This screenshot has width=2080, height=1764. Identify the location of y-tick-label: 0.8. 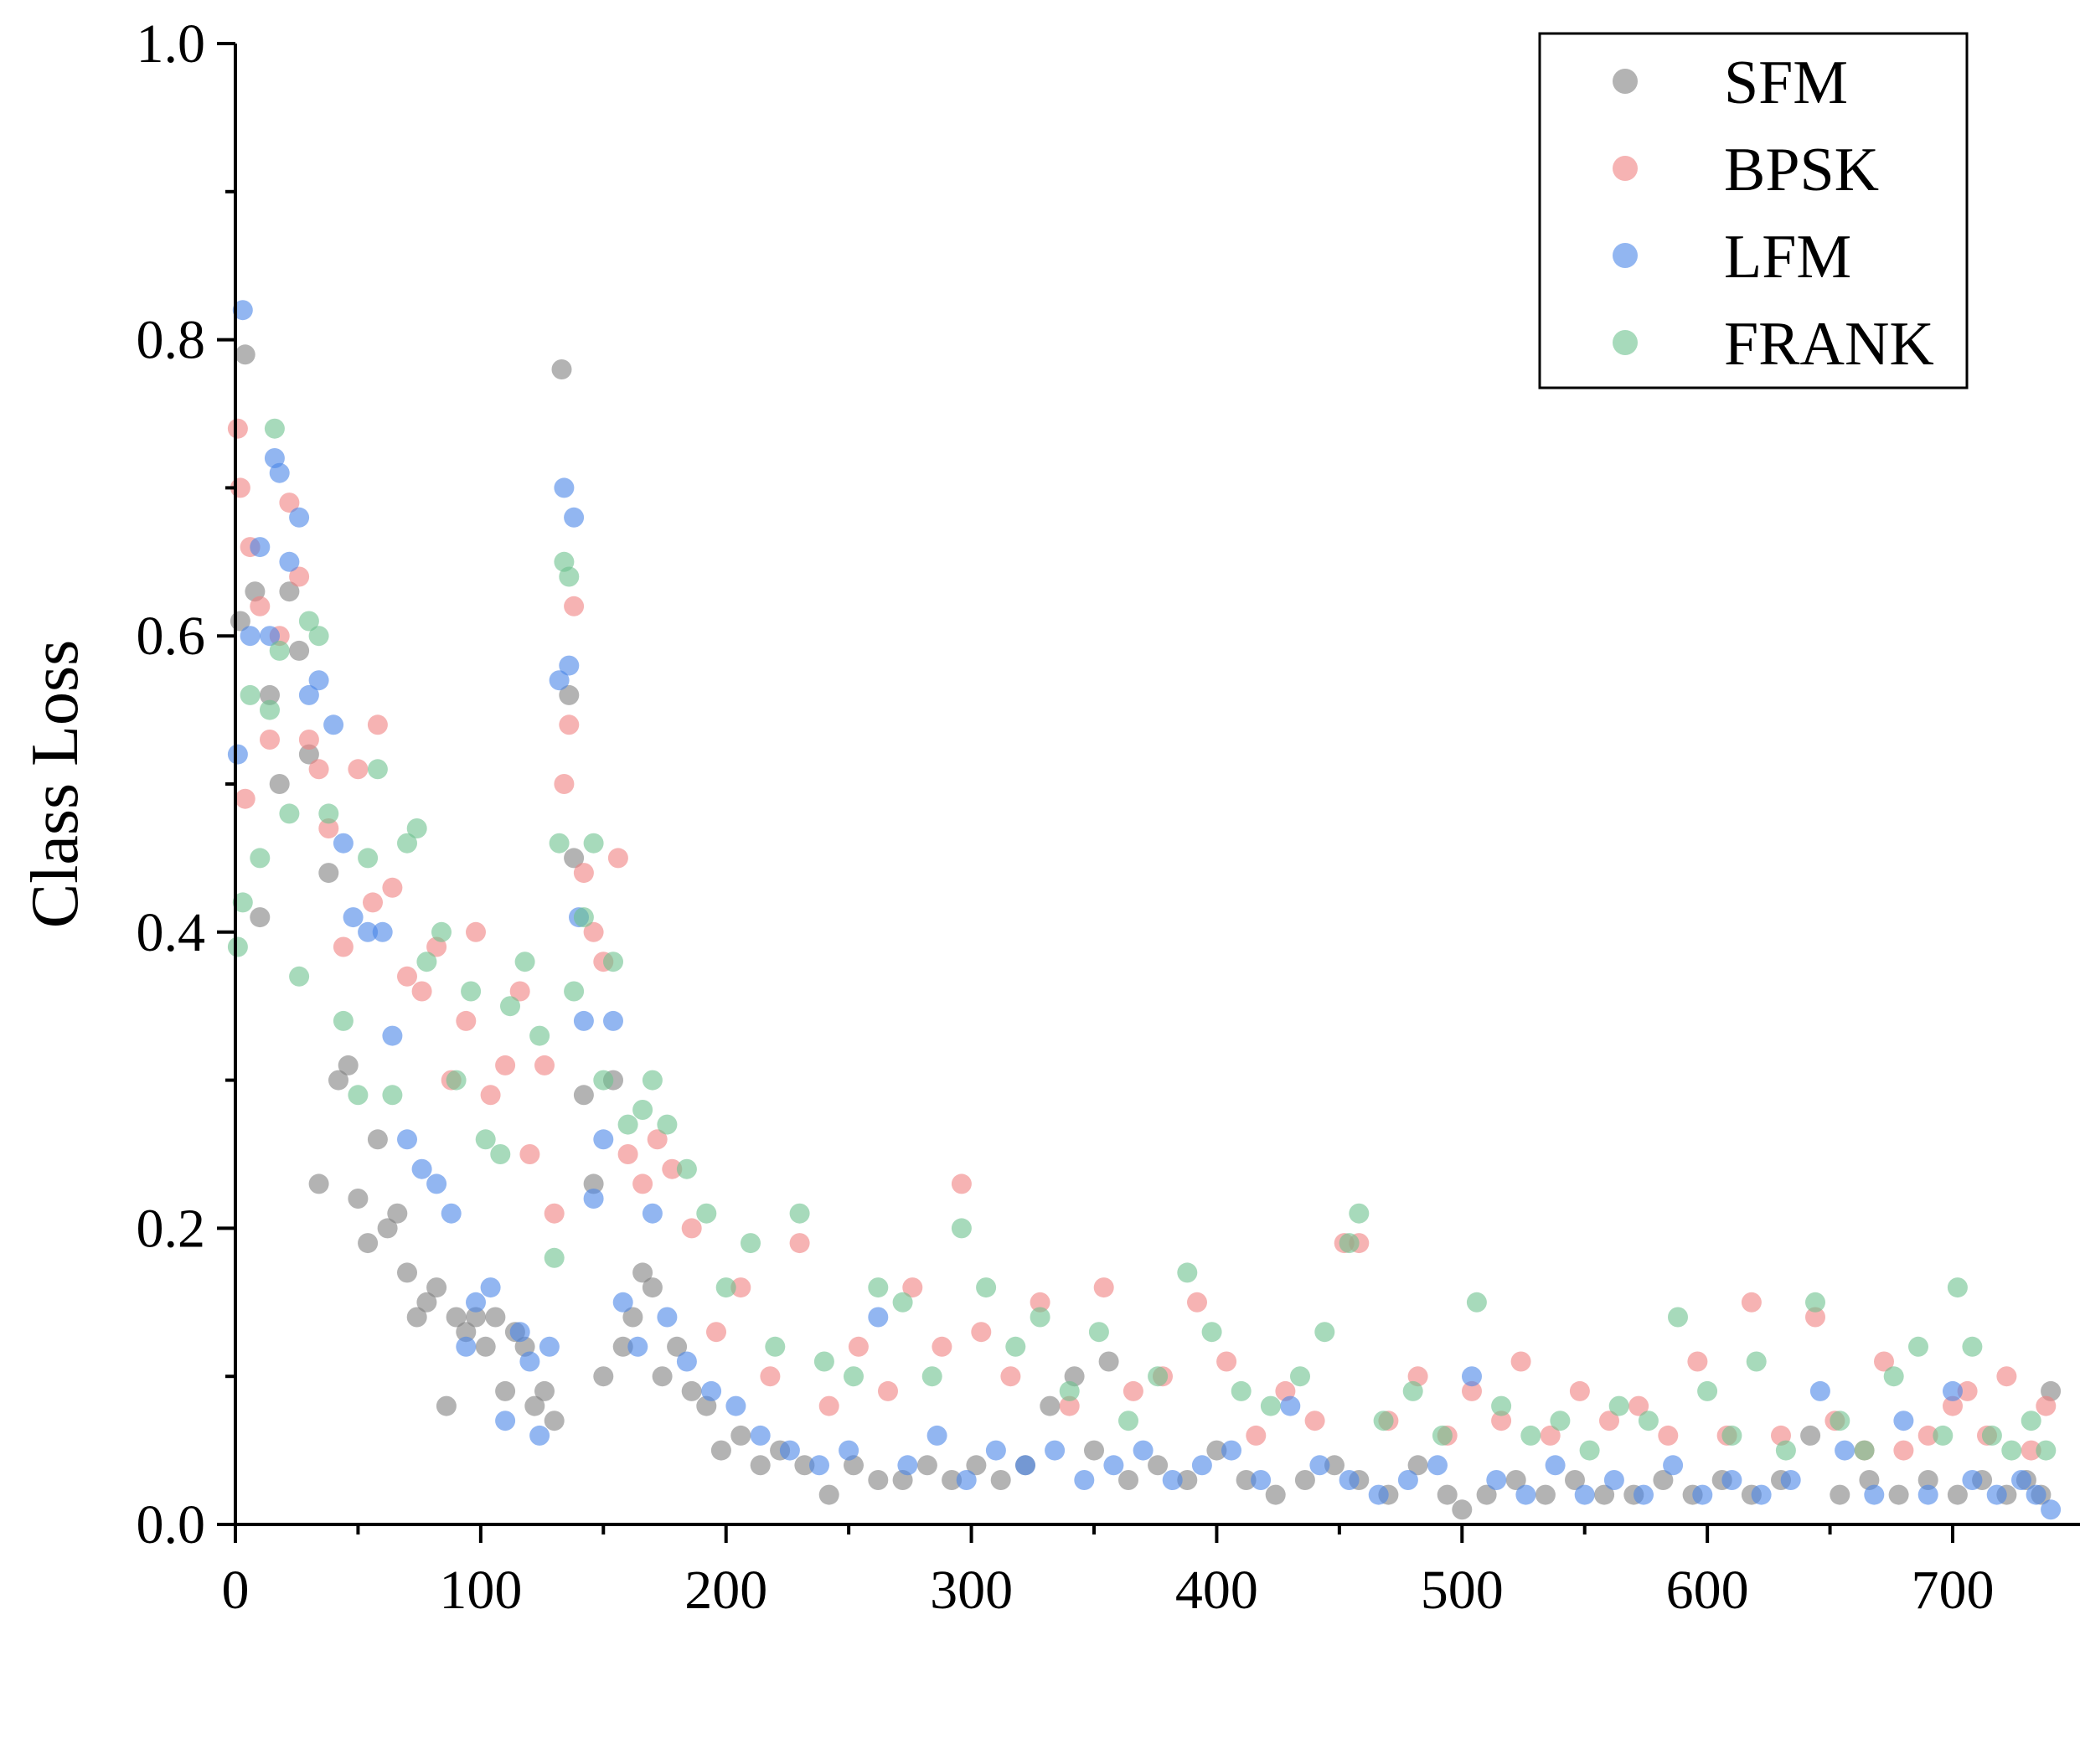
(171, 341).